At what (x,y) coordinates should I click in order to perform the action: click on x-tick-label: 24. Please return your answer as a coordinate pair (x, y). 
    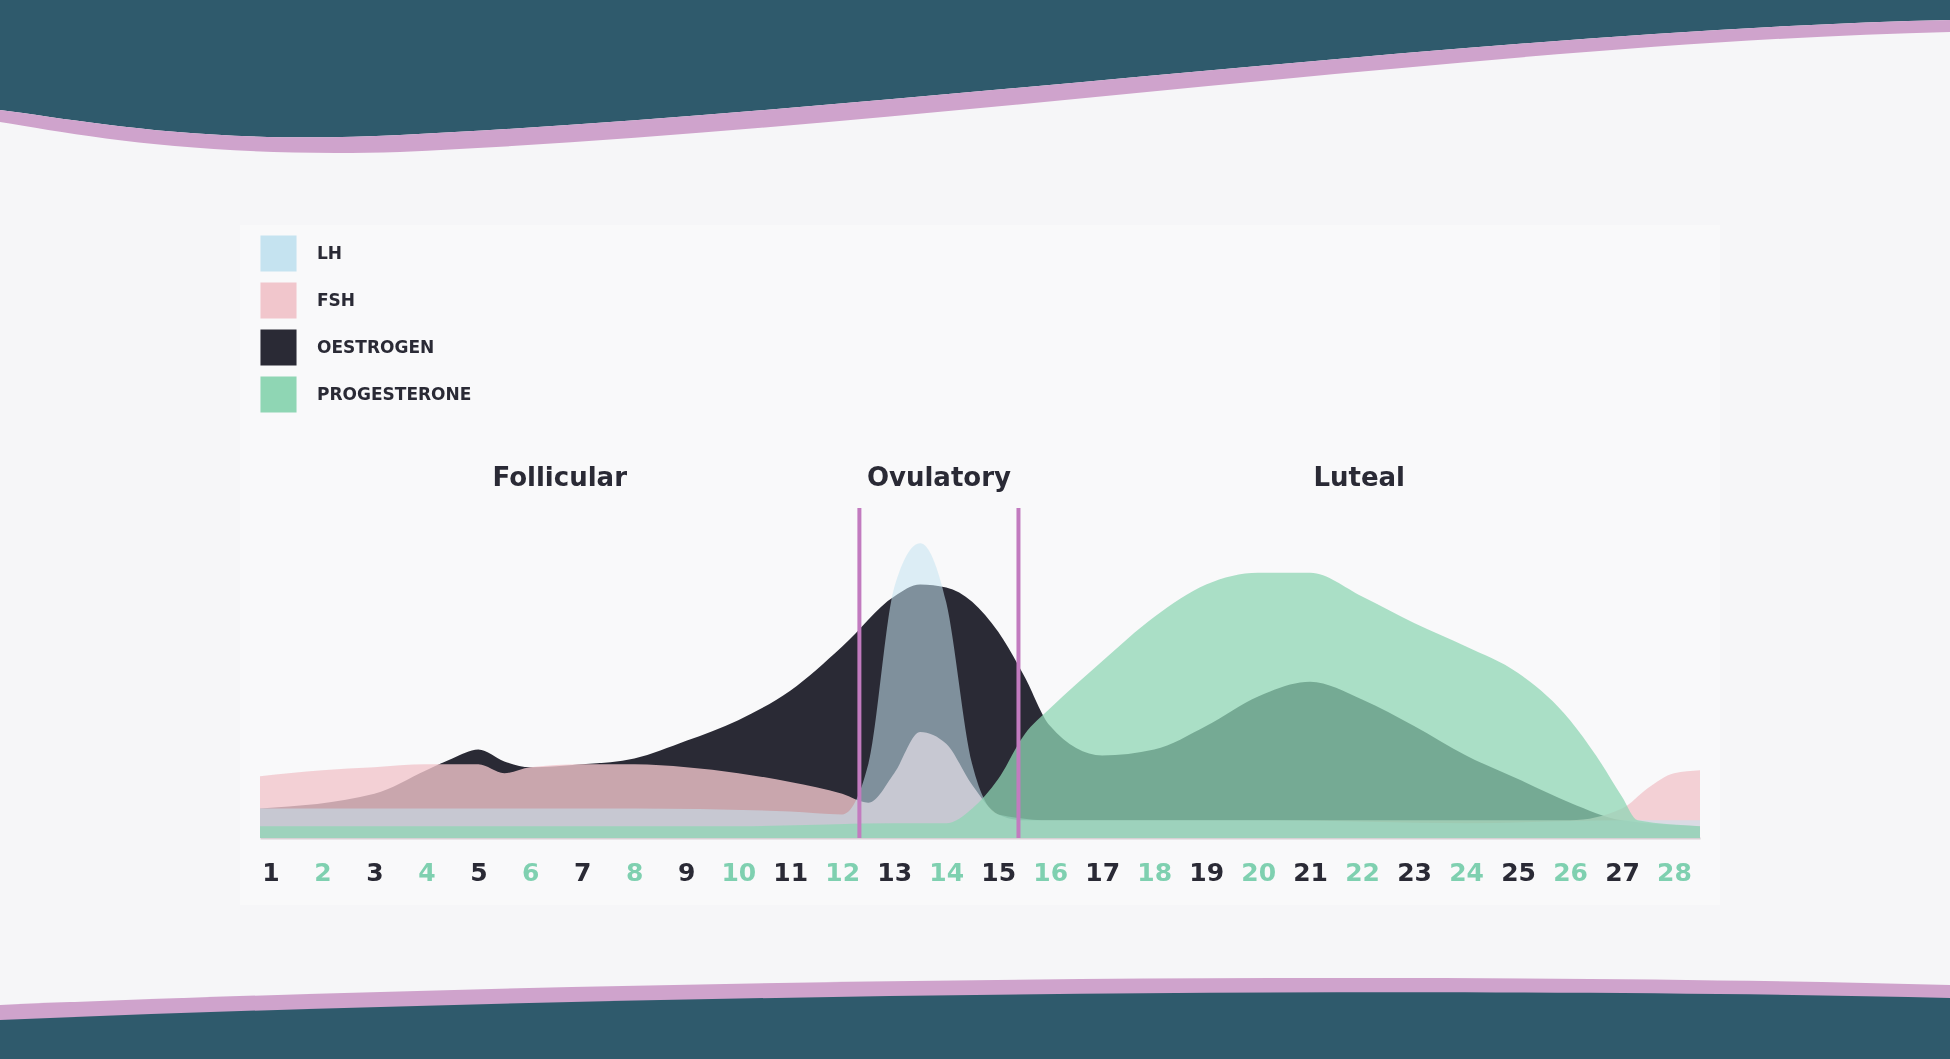
    Looking at the image, I should click on (1466, 872).